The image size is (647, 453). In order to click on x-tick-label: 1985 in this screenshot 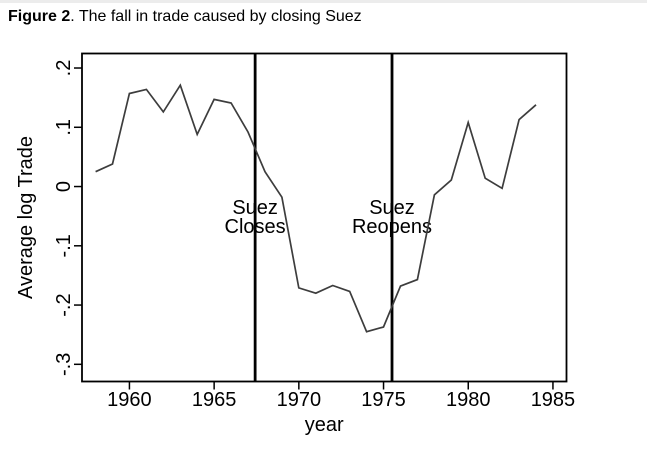, I will do `click(553, 400)`.